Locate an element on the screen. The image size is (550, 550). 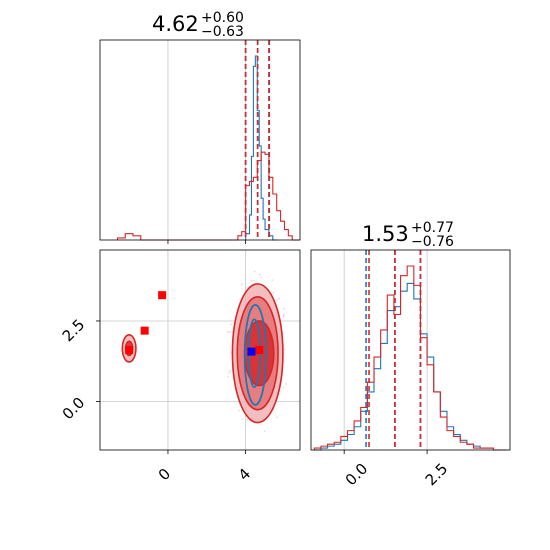
joint-panel is located at coordinates (198, 351).